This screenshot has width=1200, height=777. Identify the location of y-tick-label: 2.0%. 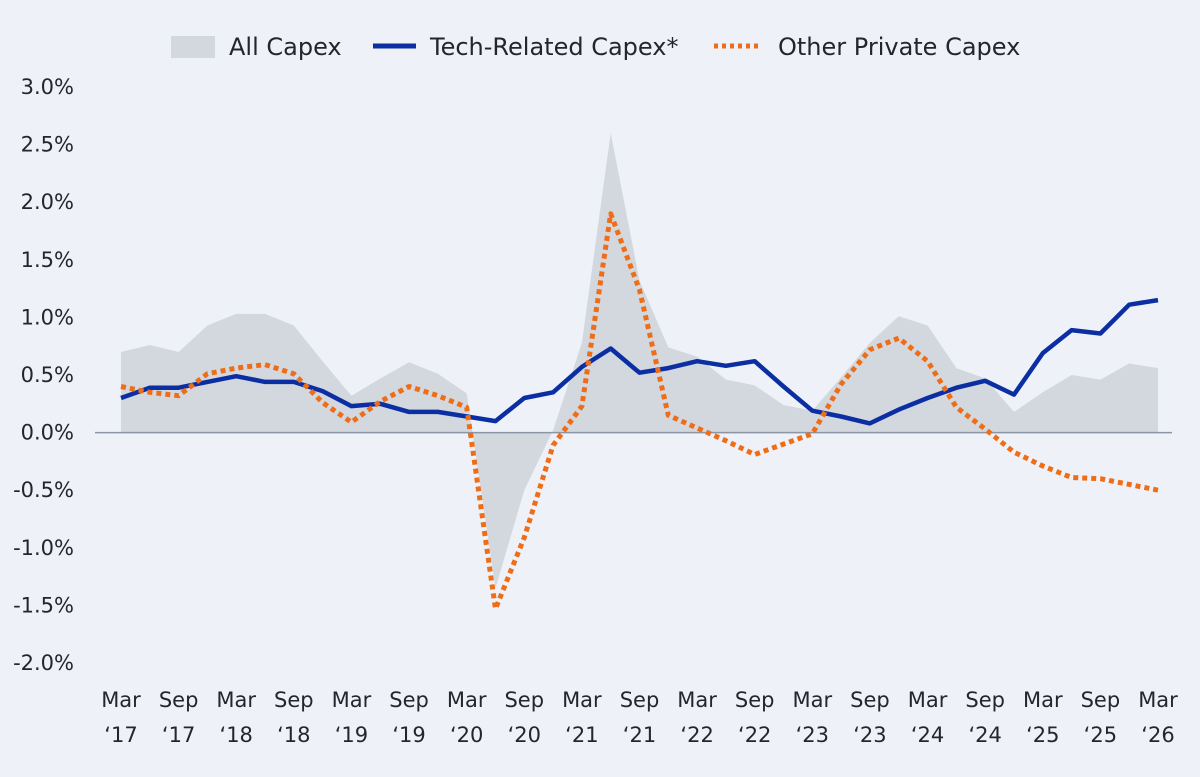
(47, 202).